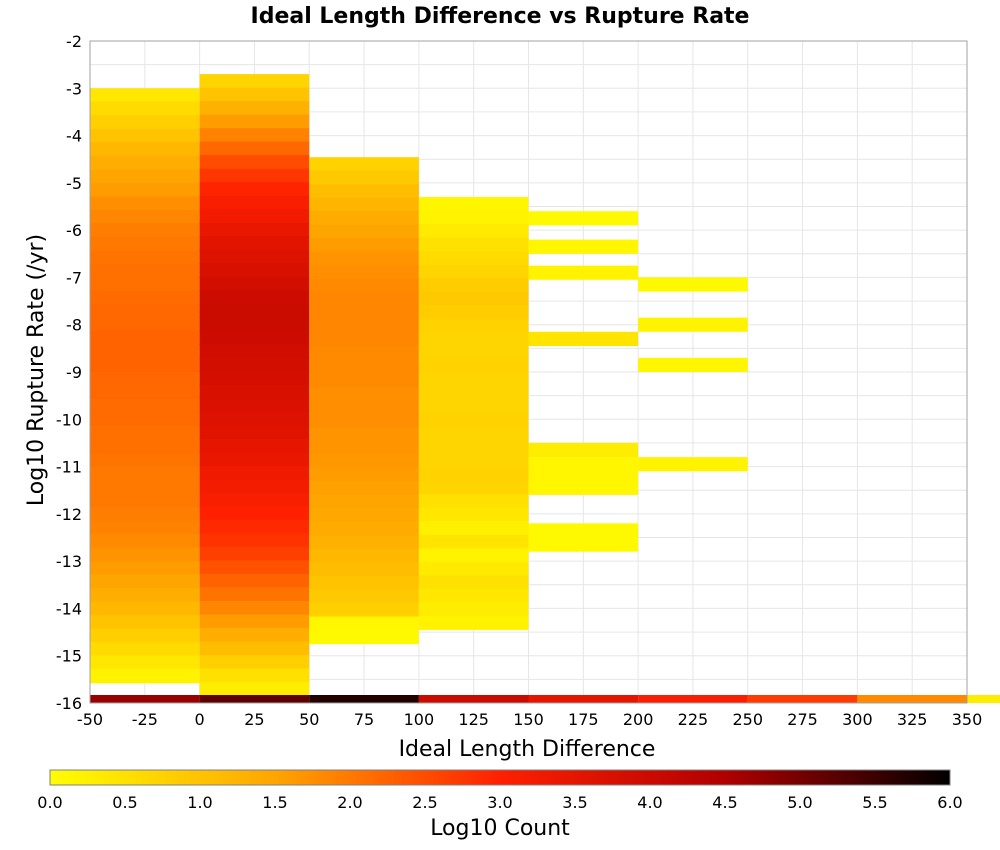 Image resolution: width=1000 pixels, height=850 pixels. Describe the element at coordinates (799, 802) in the screenshot. I see `colorbar-tick-label: 5.0` at that location.